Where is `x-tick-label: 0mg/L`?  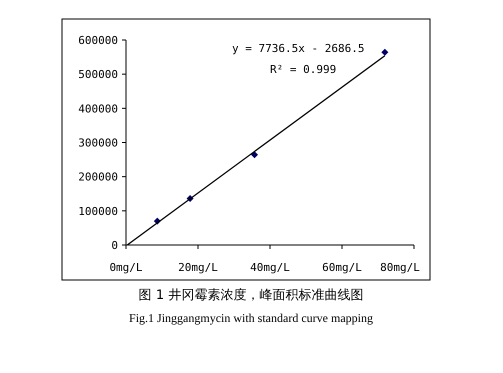 x-tick-label: 0mg/L is located at coordinates (126, 267).